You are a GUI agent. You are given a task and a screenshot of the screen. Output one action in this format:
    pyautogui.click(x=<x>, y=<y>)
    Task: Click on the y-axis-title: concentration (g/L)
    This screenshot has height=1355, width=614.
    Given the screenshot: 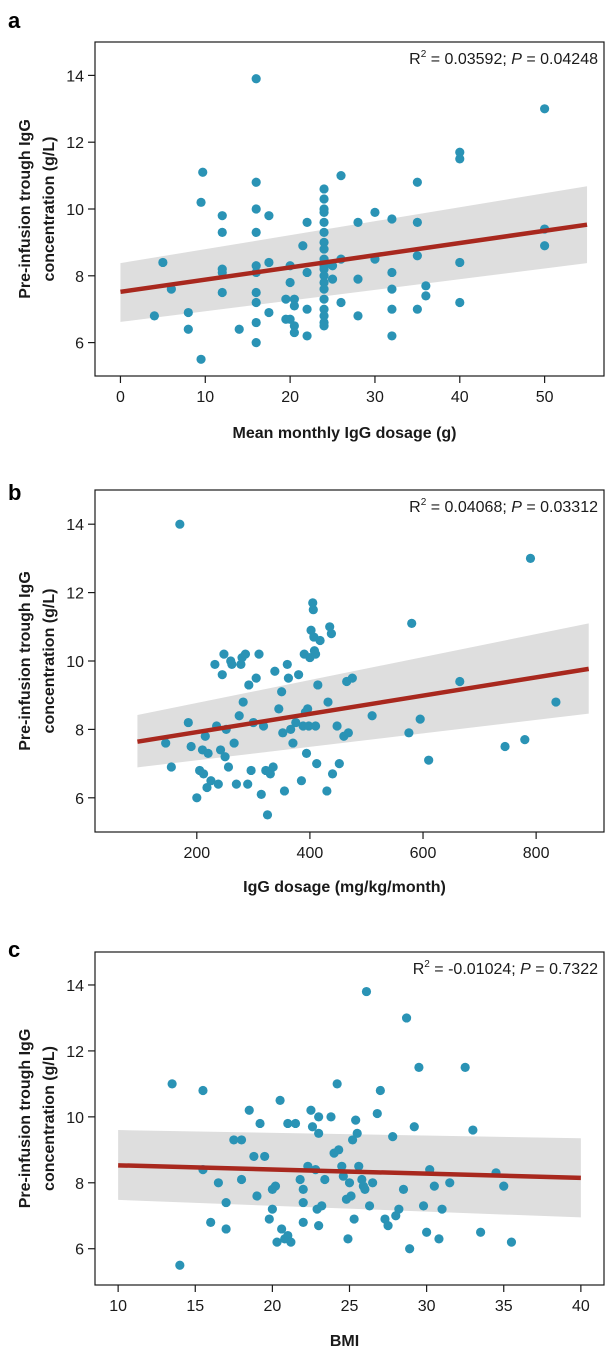 What is the action you would take?
    pyautogui.click(x=49, y=209)
    